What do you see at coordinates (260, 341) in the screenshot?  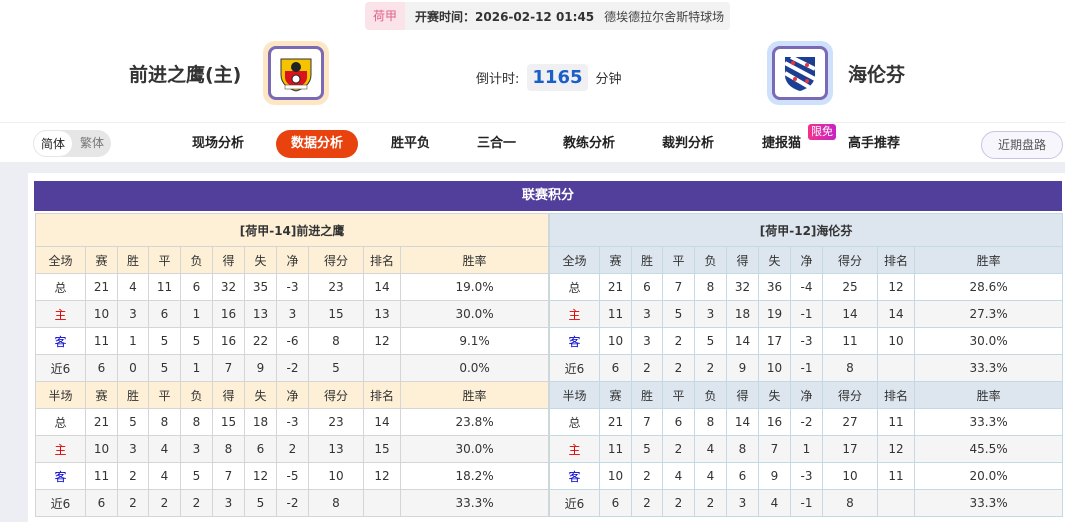 I see `table-cell: 22` at bounding box center [260, 341].